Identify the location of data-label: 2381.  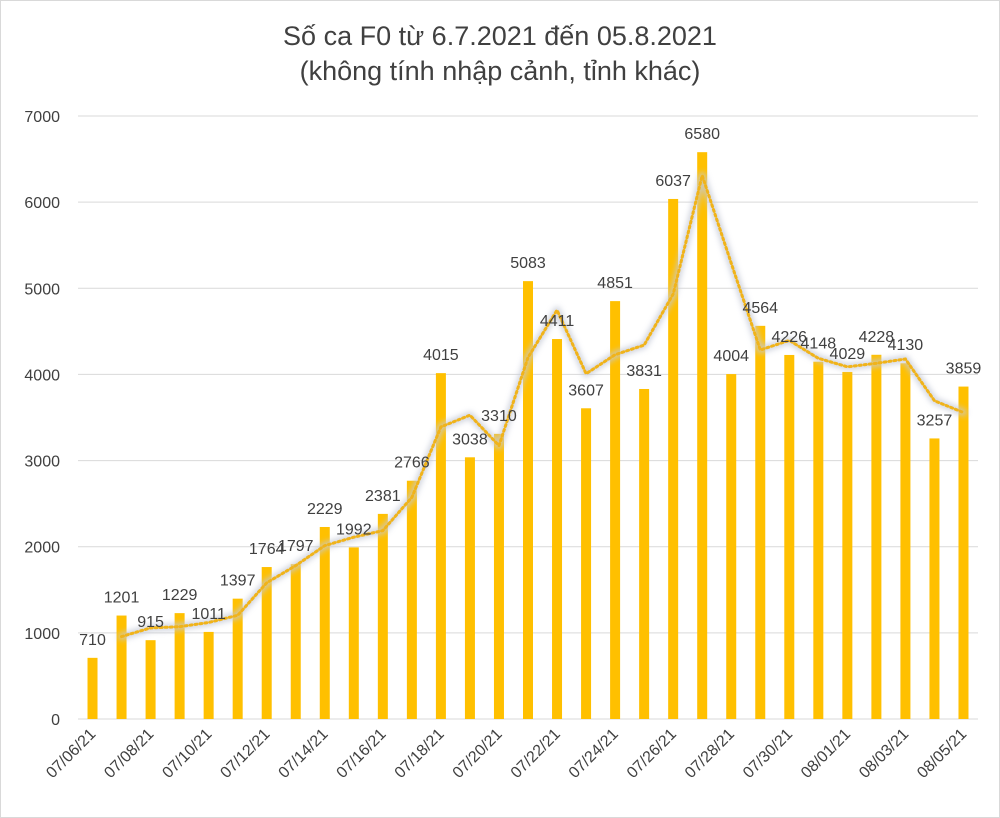
(383, 496).